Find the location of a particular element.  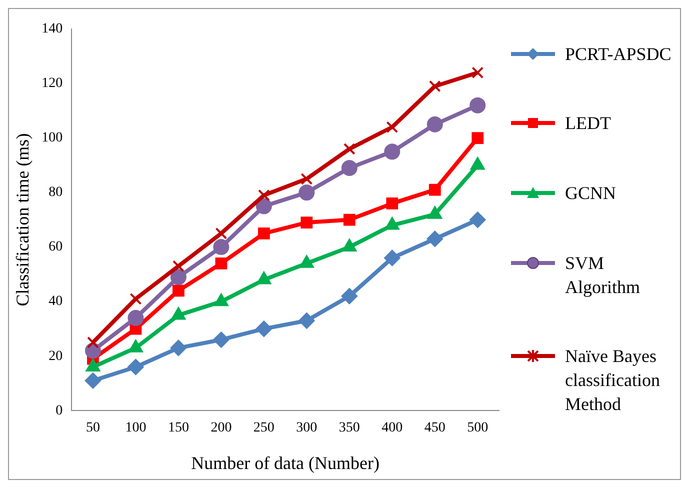

legend-label: PCRT-APSDC is located at coordinates (618, 54).